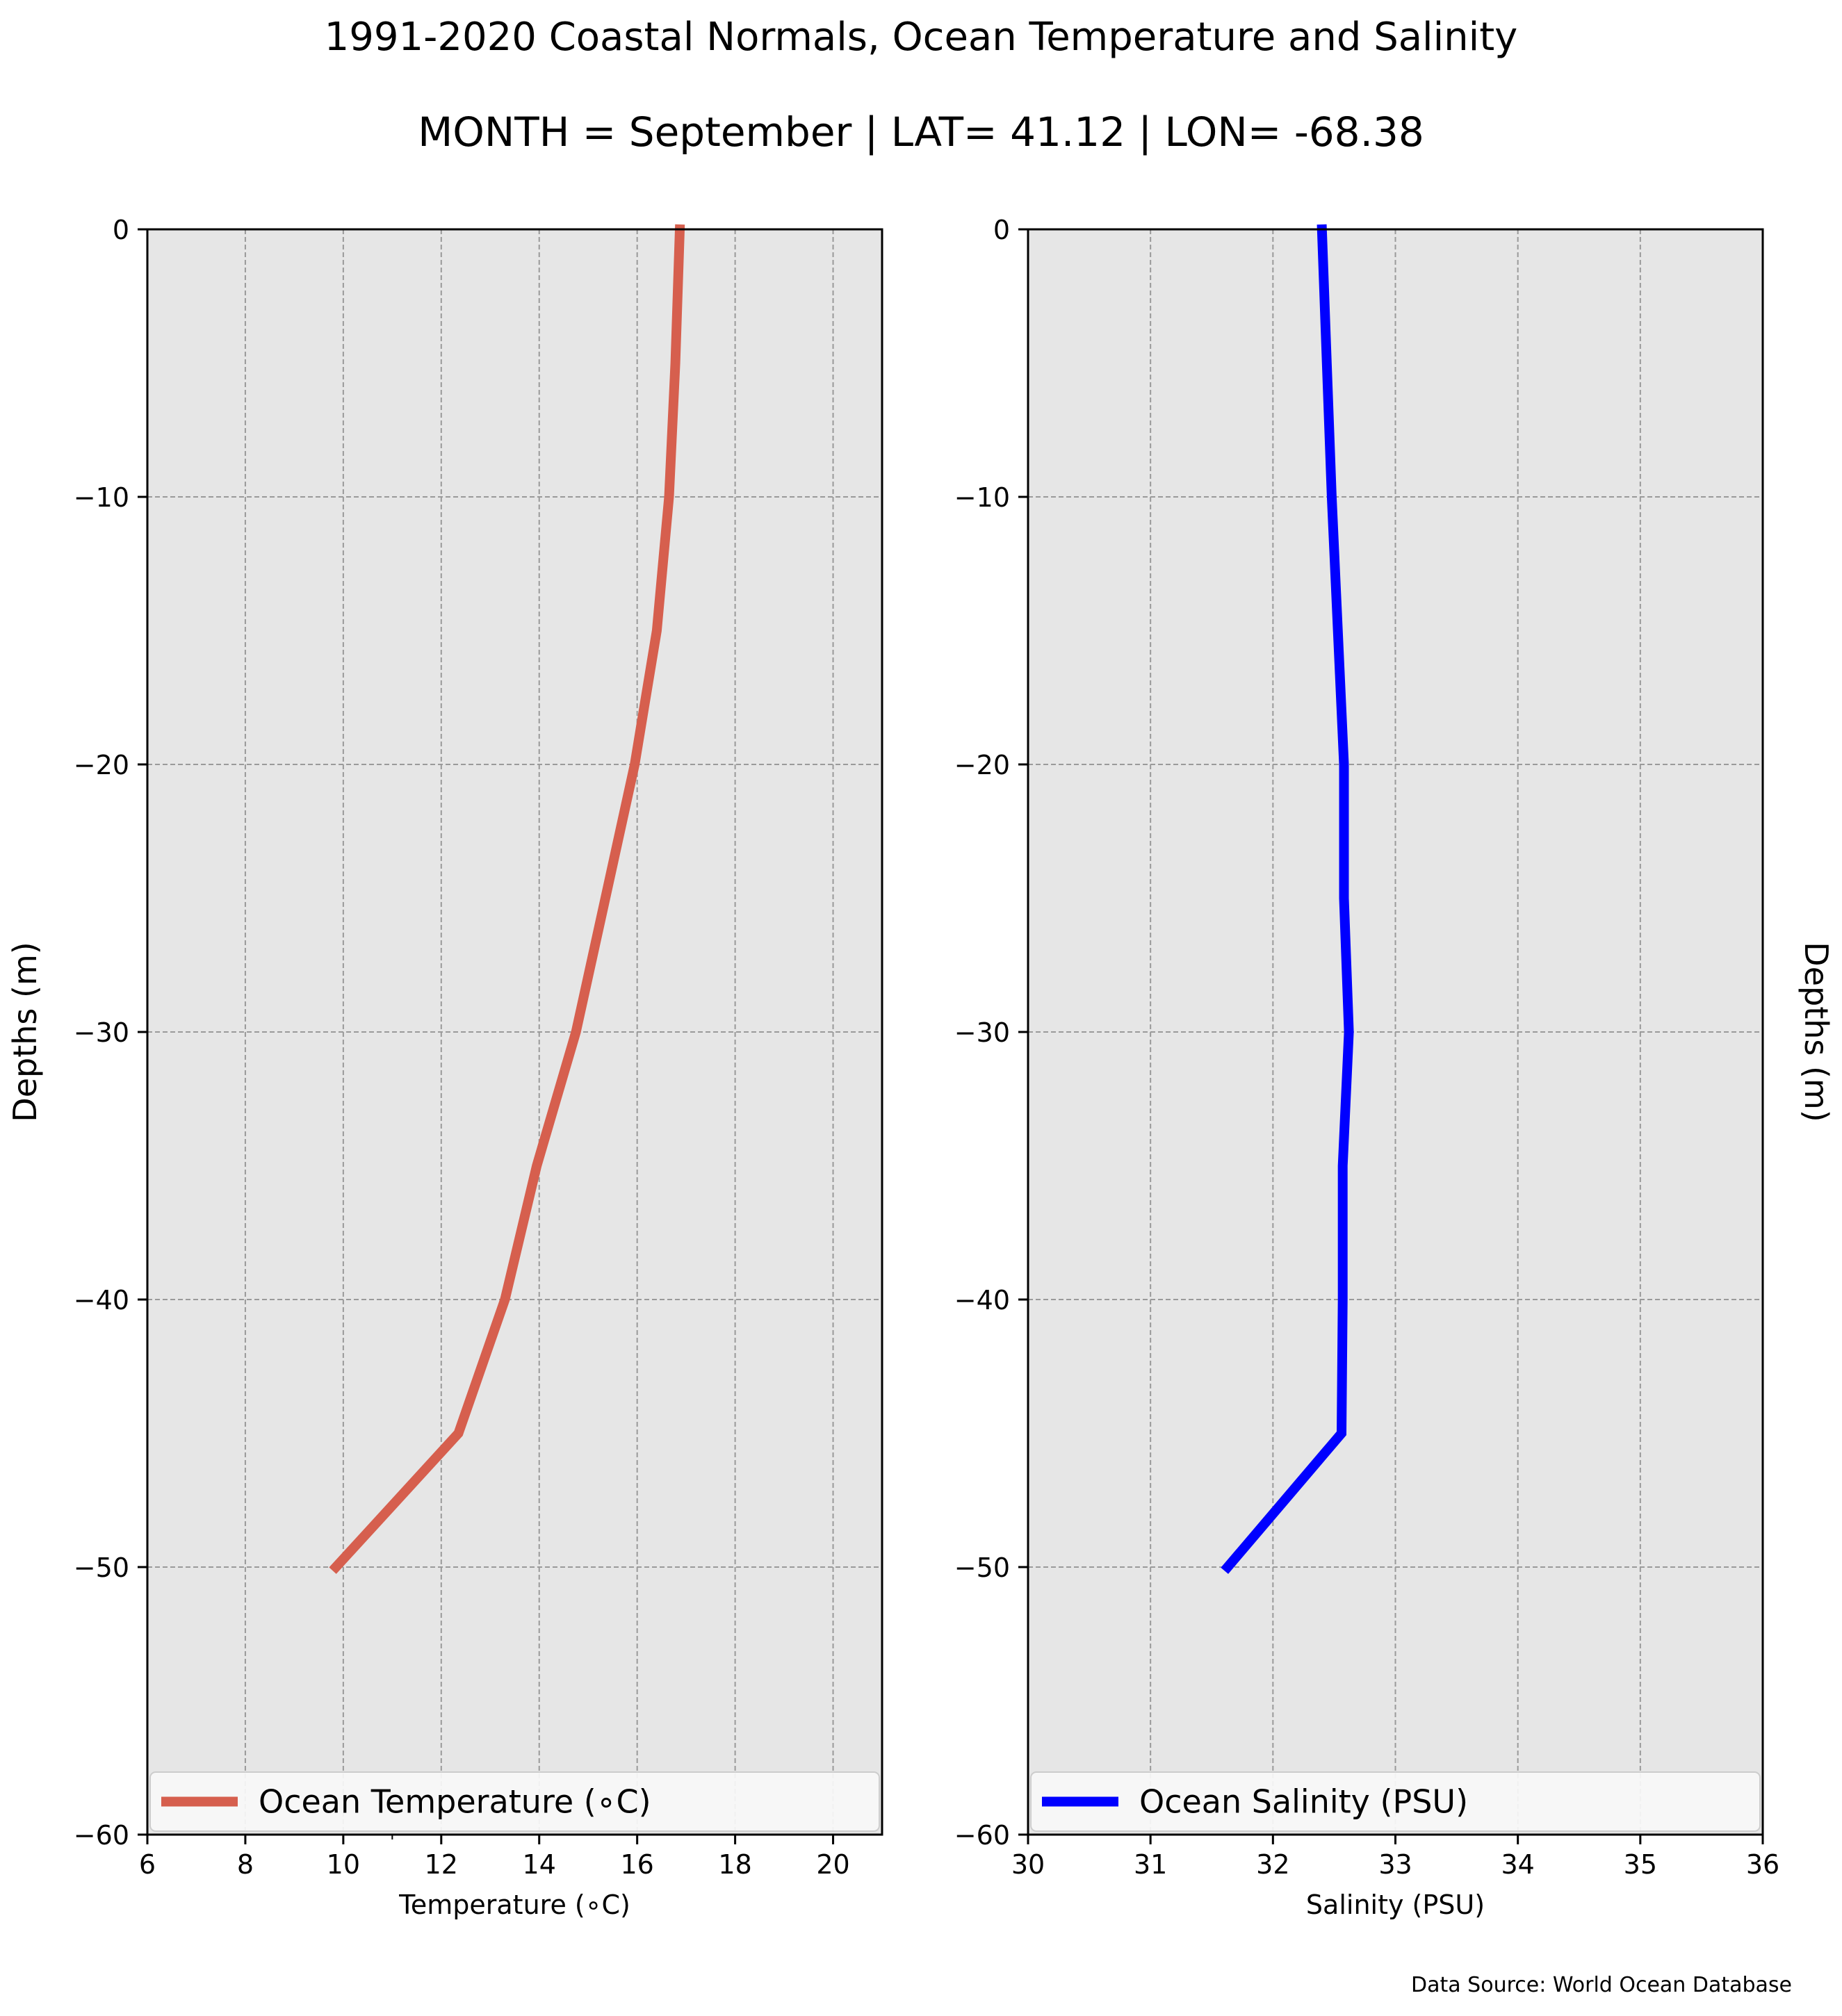  Describe the element at coordinates (832, 1865) in the screenshot. I see `temperature-x-tick-label: 20` at that location.